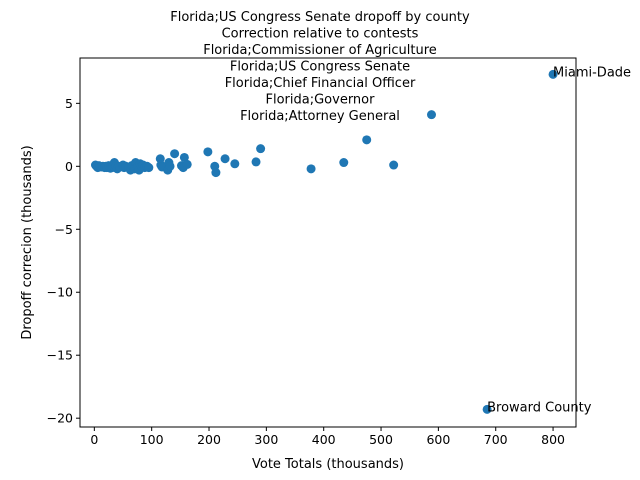  Describe the element at coordinates (320, 50) in the screenshot. I see `title-line: Florida;Commissioner of Agriculture` at that location.